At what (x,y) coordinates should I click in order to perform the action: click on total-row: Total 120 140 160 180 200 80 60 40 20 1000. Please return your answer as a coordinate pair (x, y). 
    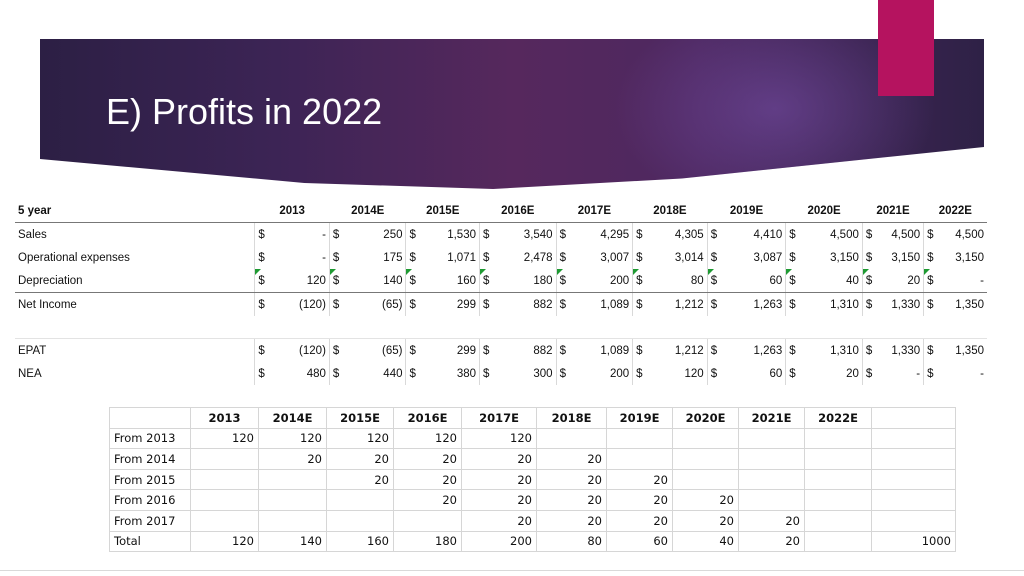
    Looking at the image, I should click on (532, 541).